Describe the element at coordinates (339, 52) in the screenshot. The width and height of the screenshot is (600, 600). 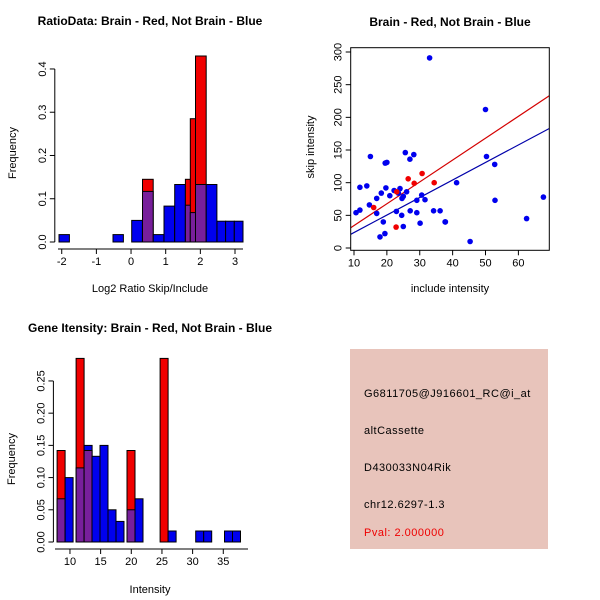
I see `y-tick-label: 300` at that location.